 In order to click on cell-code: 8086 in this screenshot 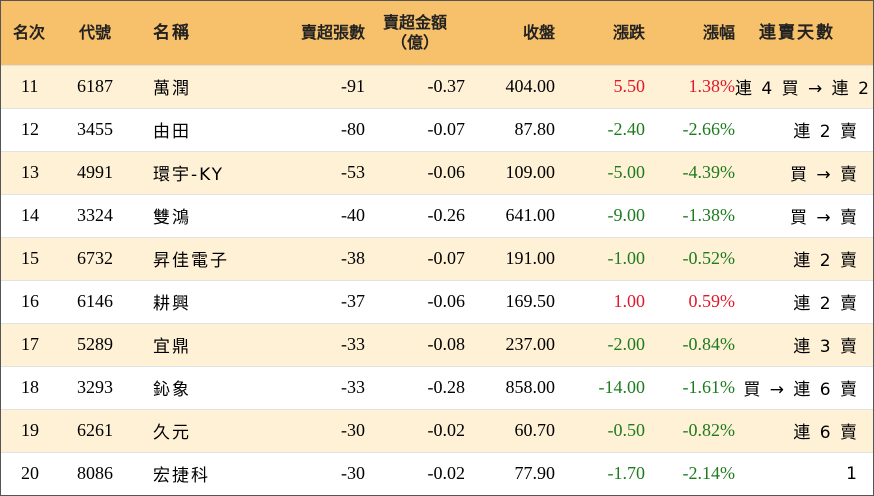, I will do `click(110, 473)`.